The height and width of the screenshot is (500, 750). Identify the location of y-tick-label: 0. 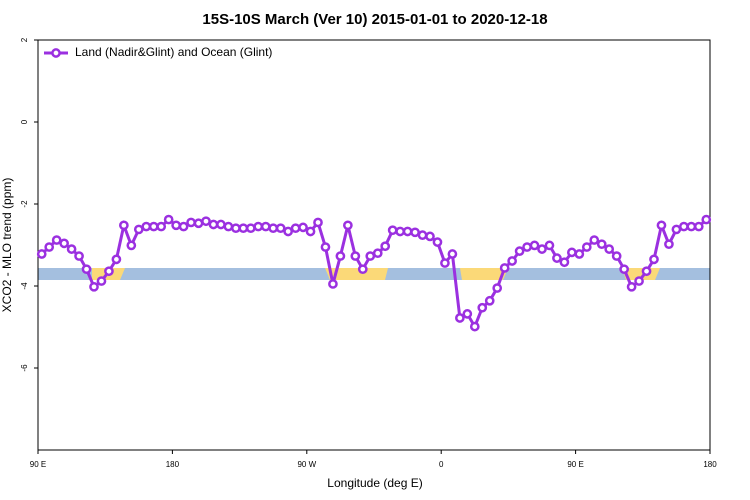
(24, 121).